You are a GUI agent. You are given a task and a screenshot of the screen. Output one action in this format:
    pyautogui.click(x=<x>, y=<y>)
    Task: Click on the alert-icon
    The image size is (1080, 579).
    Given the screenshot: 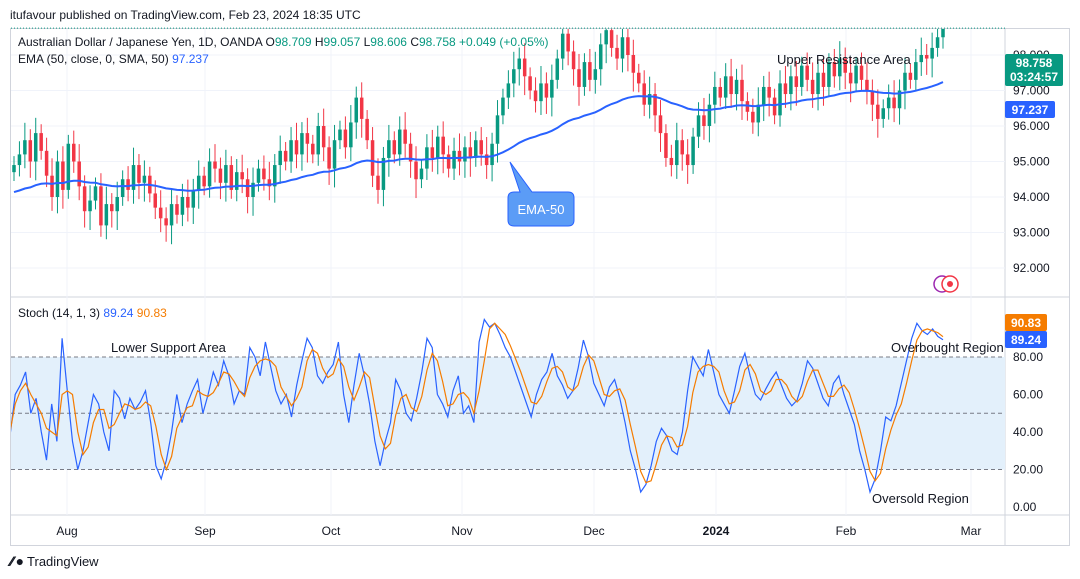 What is the action you would take?
    pyautogui.click(x=946, y=284)
    